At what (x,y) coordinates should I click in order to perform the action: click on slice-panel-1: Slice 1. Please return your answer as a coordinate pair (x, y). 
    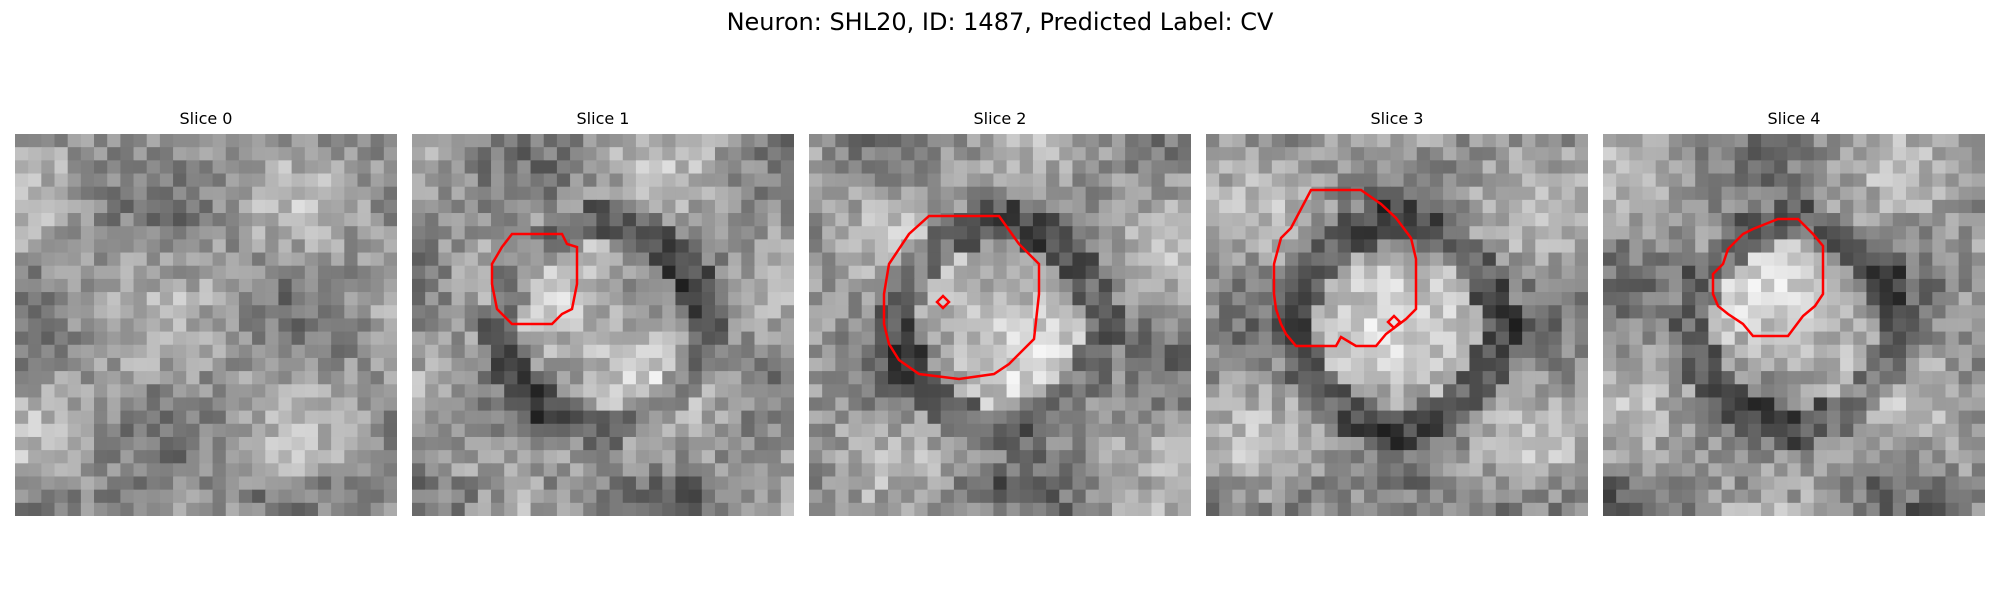
    Looking at the image, I should click on (603, 313).